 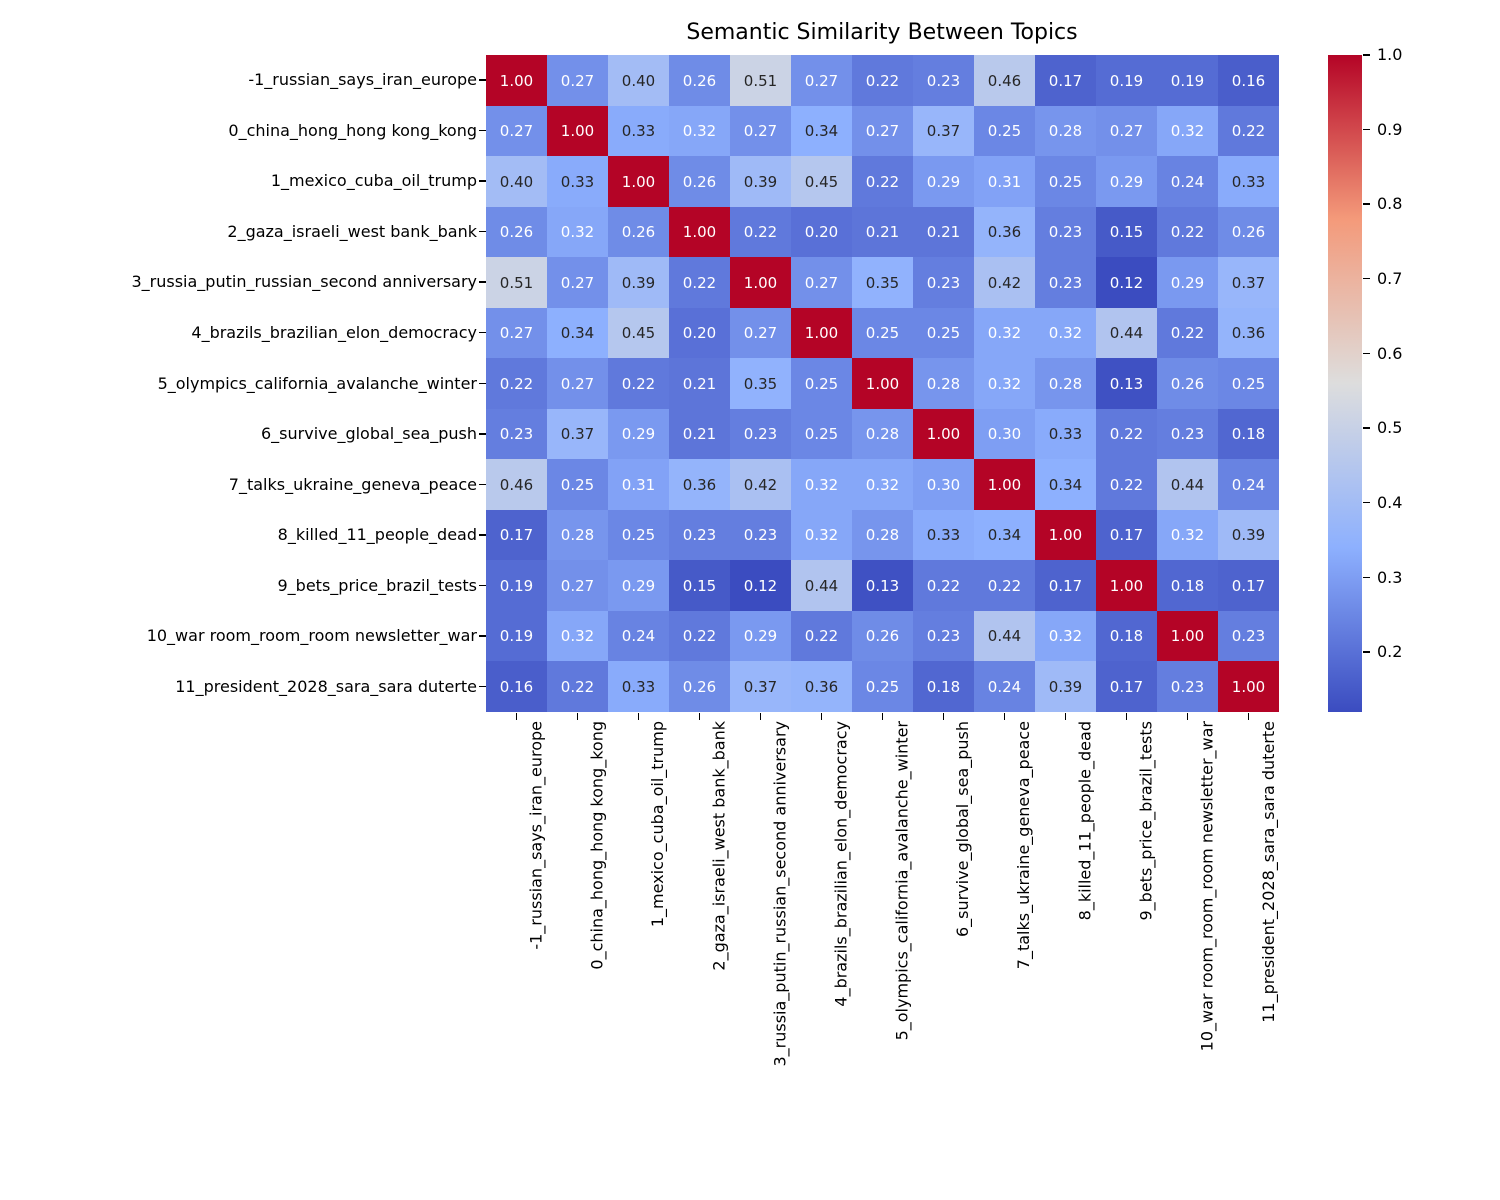 What do you see at coordinates (577, 181) in the screenshot?
I see `heatmap-cell: 0.33` at bounding box center [577, 181].